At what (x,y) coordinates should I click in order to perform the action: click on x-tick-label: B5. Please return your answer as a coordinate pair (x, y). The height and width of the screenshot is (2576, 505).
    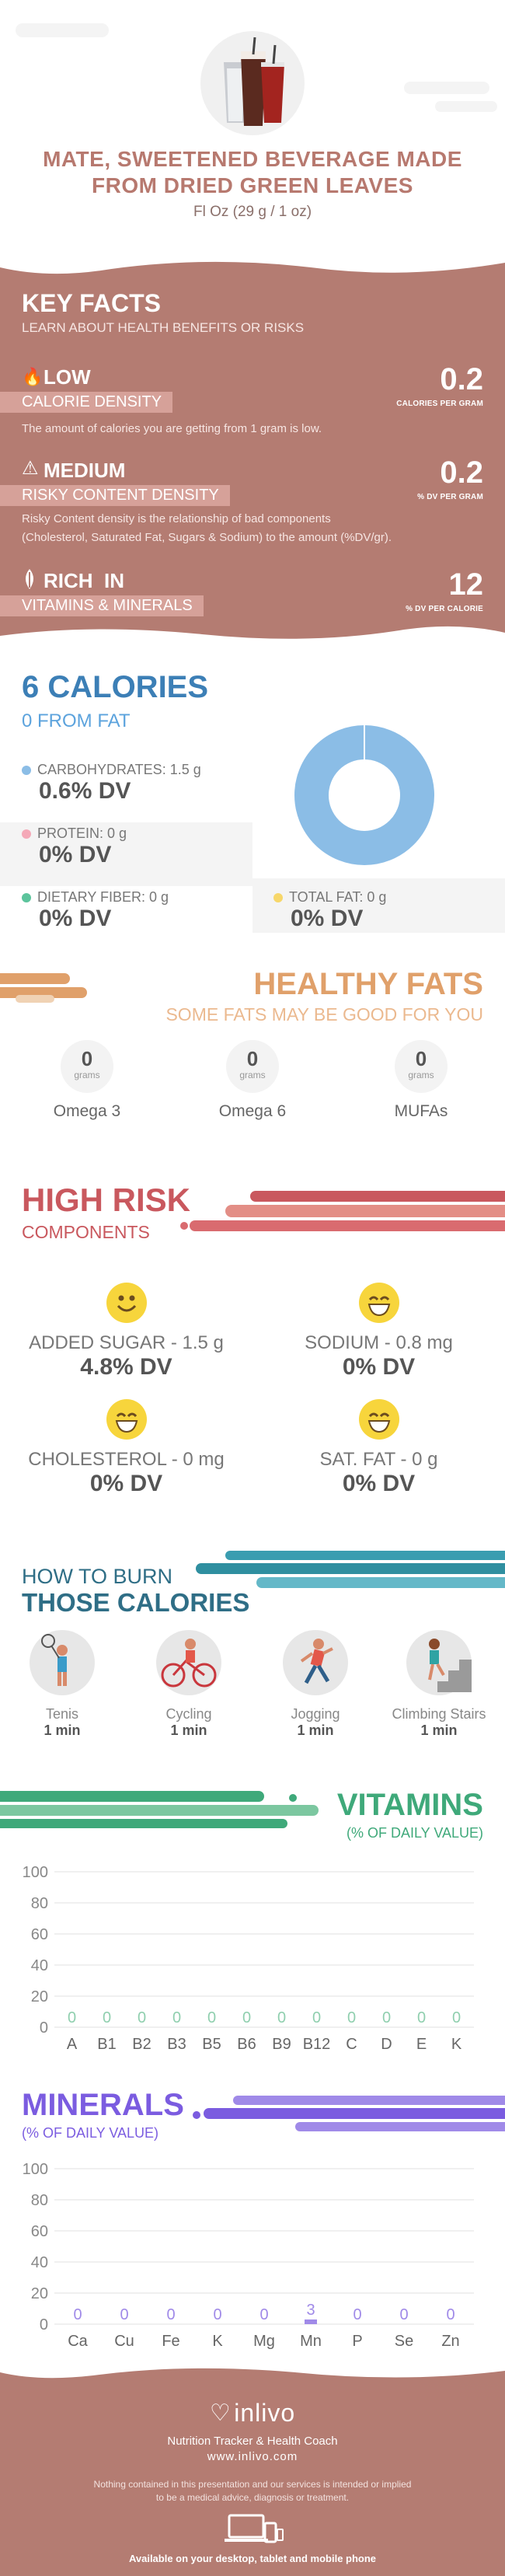
    Looking at the image, I should click on (211, 2044).